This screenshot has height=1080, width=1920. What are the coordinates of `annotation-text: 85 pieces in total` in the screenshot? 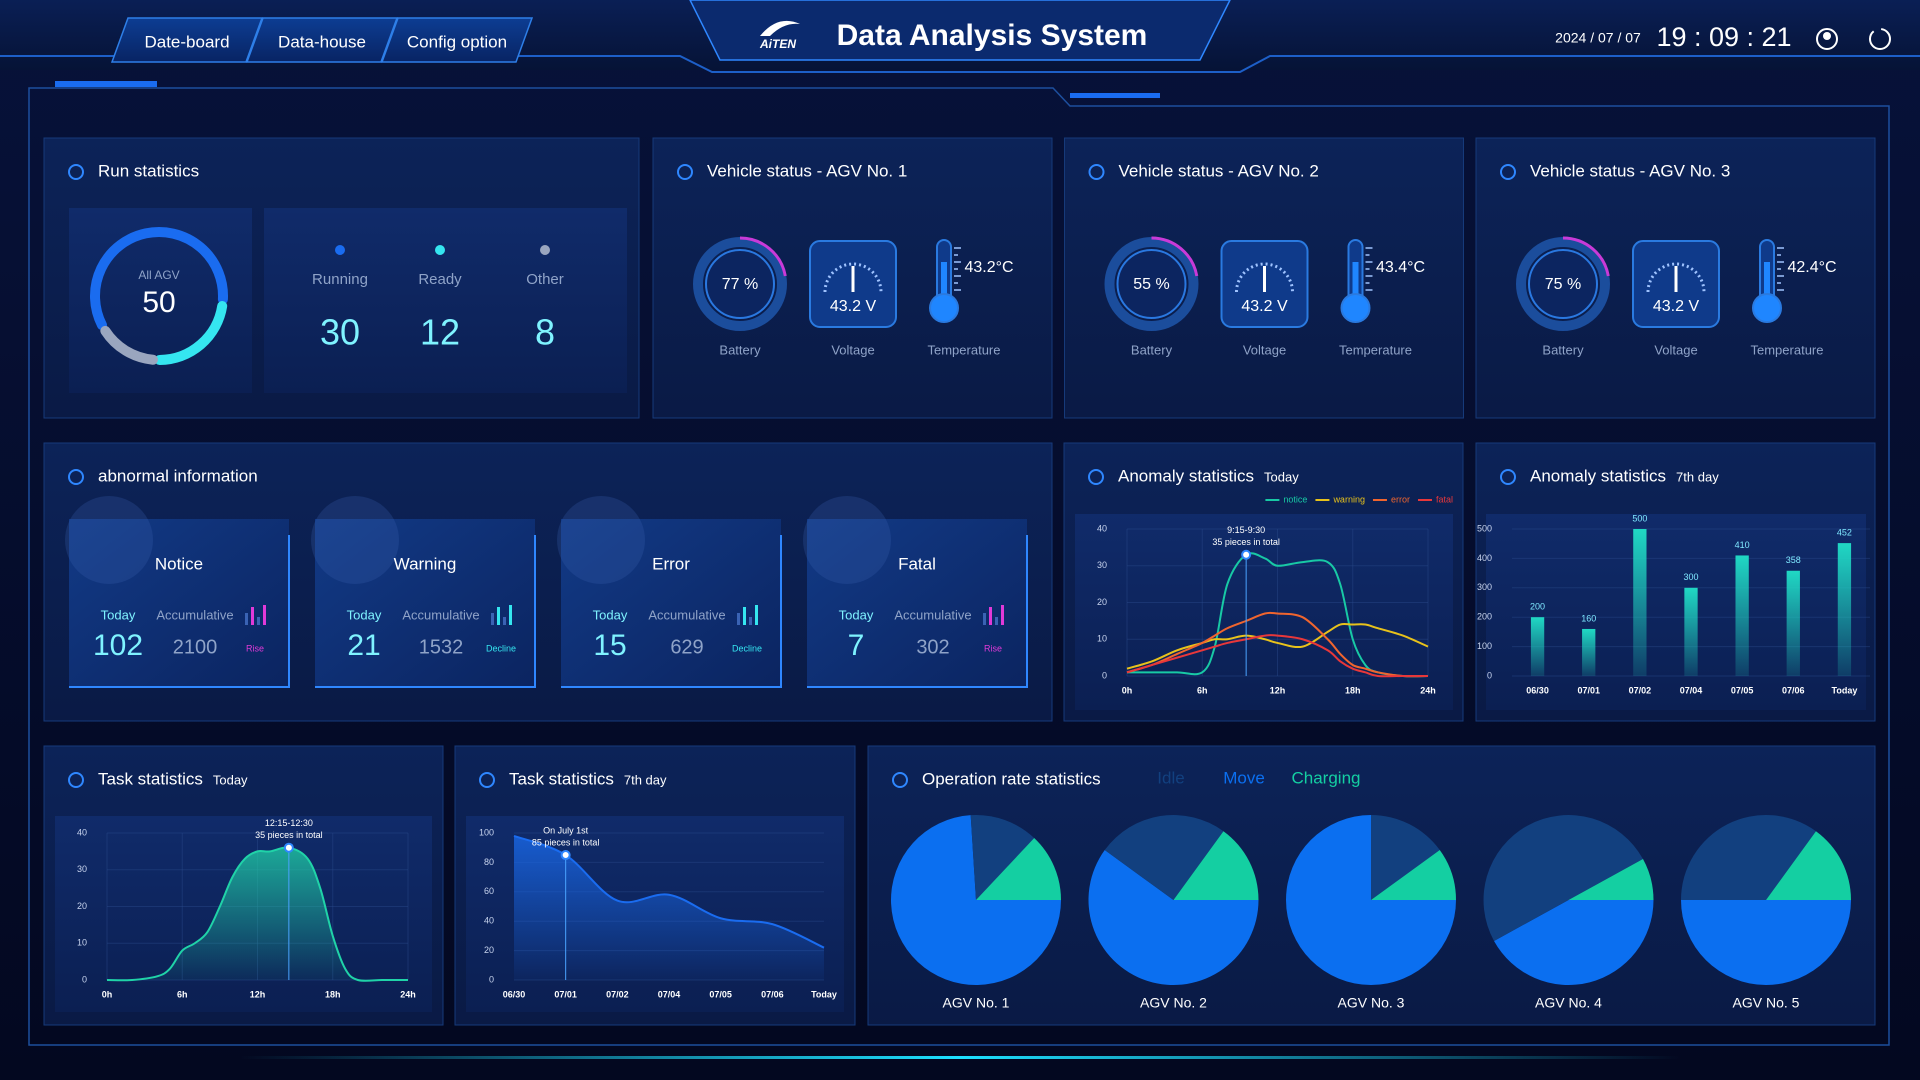 It's located at (566, 842).